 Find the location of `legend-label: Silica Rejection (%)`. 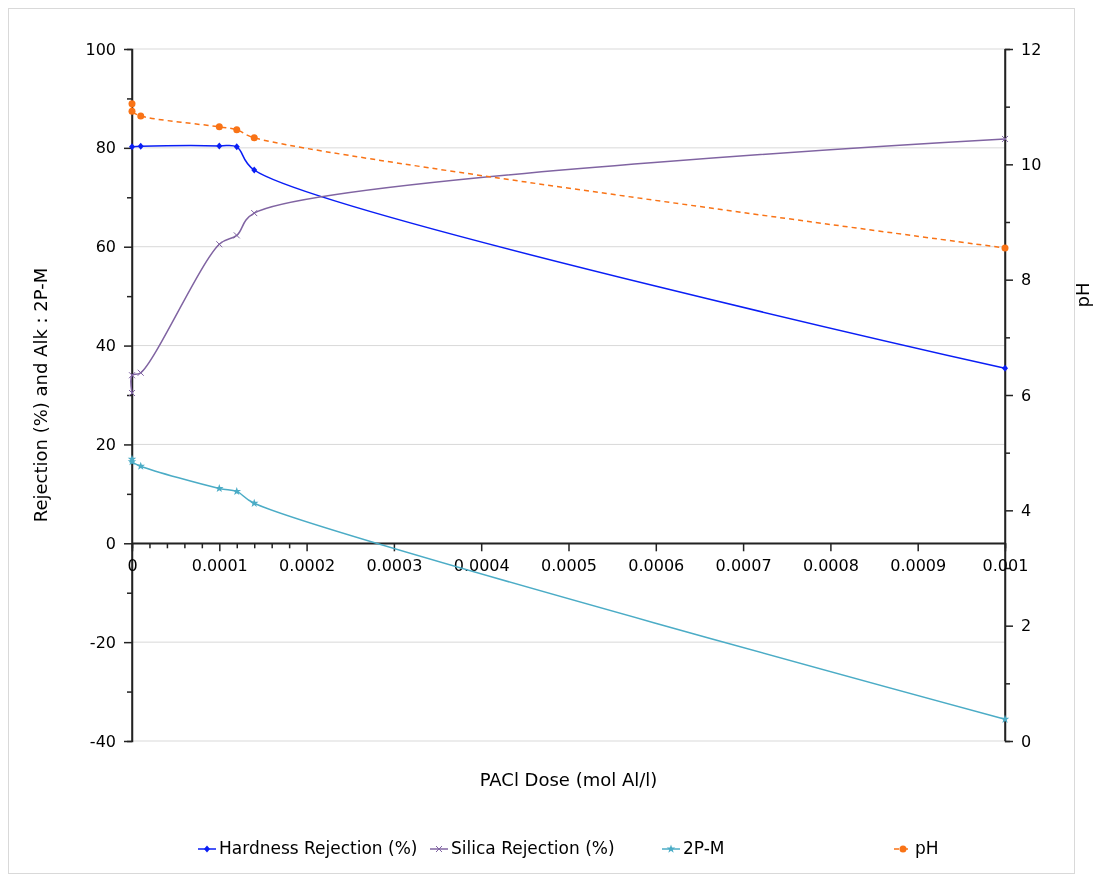

legend-label: Silica Rejection (%) is located at coordinates (533, 848).